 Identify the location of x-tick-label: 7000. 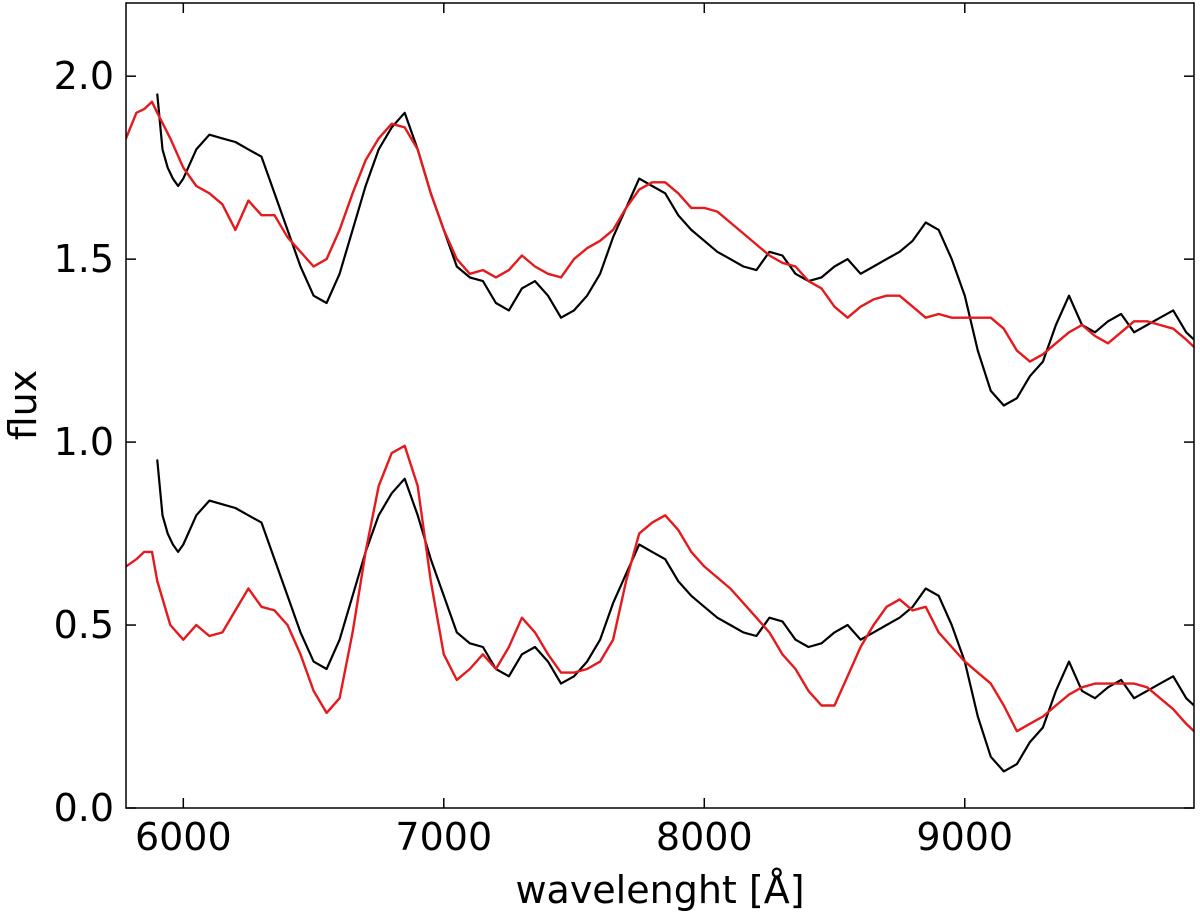
(443, 837).